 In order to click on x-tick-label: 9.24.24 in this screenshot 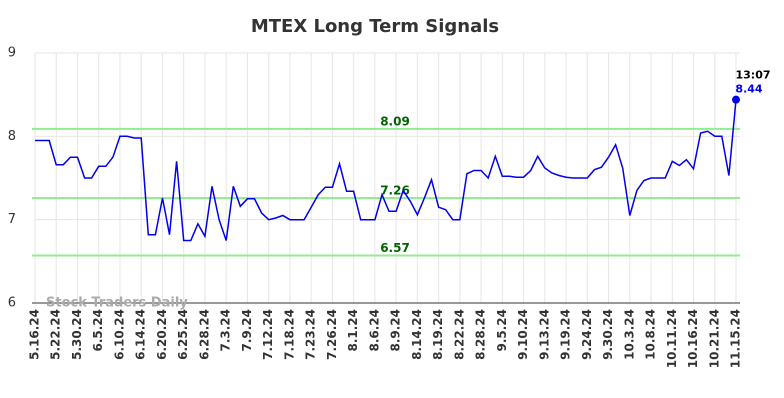, I will do `click(587, 334)`.